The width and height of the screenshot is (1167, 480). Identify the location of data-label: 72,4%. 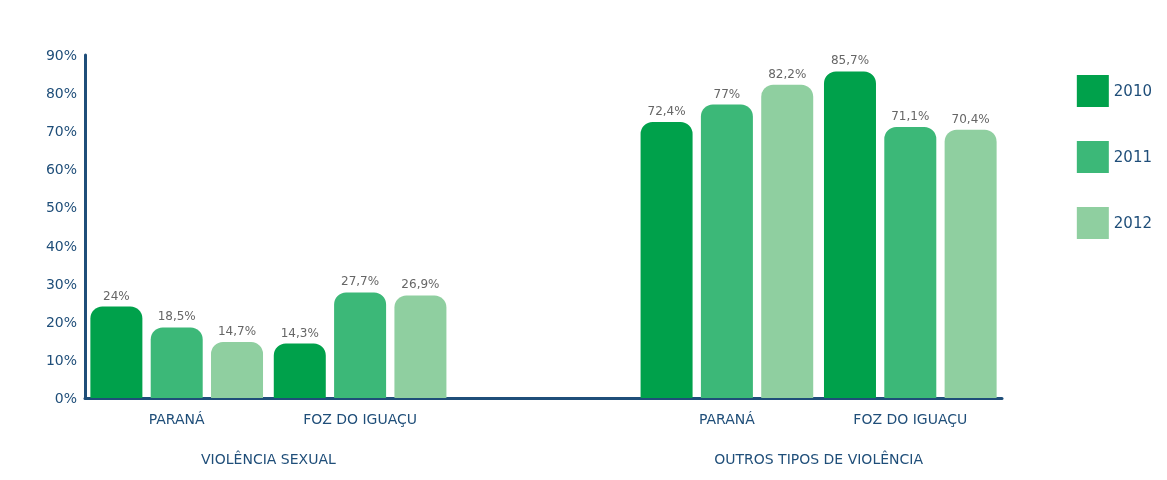
(666, 111).